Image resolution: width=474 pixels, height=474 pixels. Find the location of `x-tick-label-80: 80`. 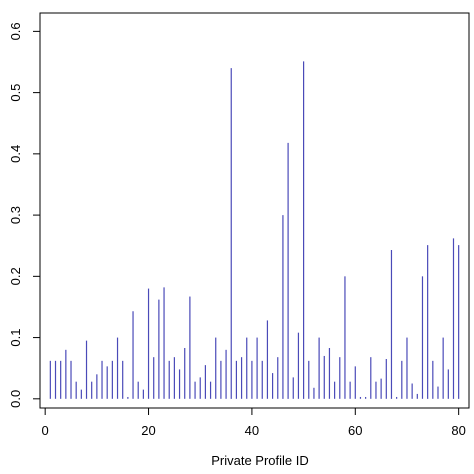

x-tick-label-80: 80 is located at coordinates (458, 430).